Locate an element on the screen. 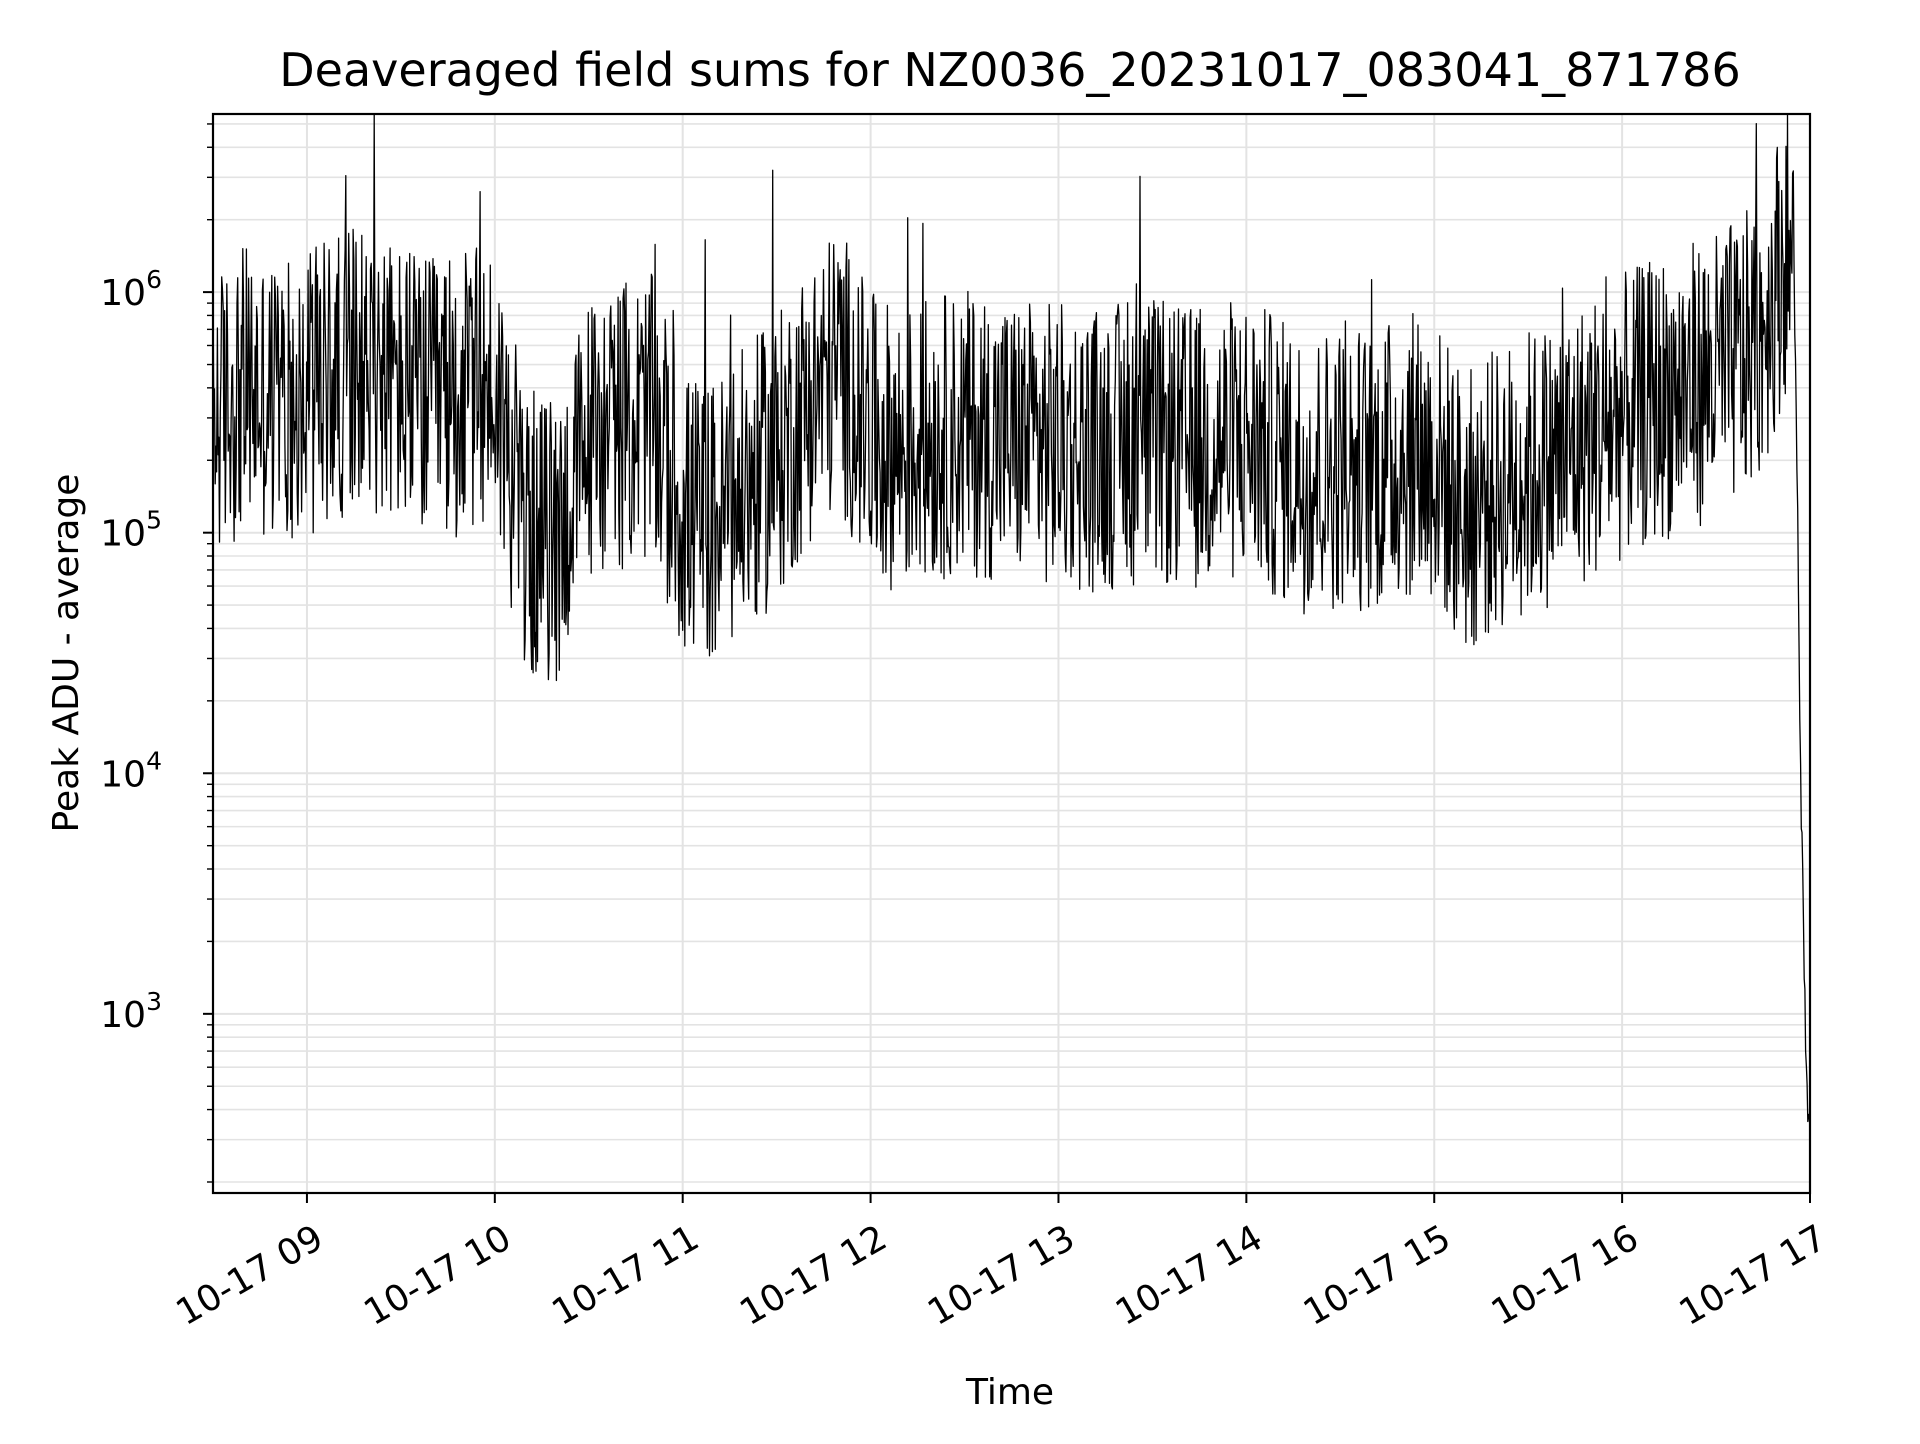 Image resolution: width=1920 pixels, height=1444 pixels. x-tick-label: 10-17 13 is located at coordinates (1001, 1275).